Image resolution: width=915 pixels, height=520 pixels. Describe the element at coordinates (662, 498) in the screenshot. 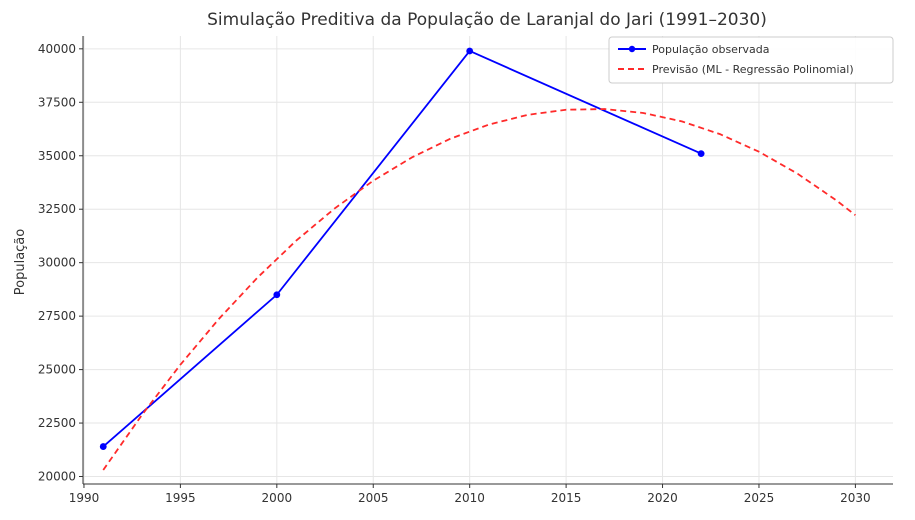

I see `x-tick-label: 2020` at that location.